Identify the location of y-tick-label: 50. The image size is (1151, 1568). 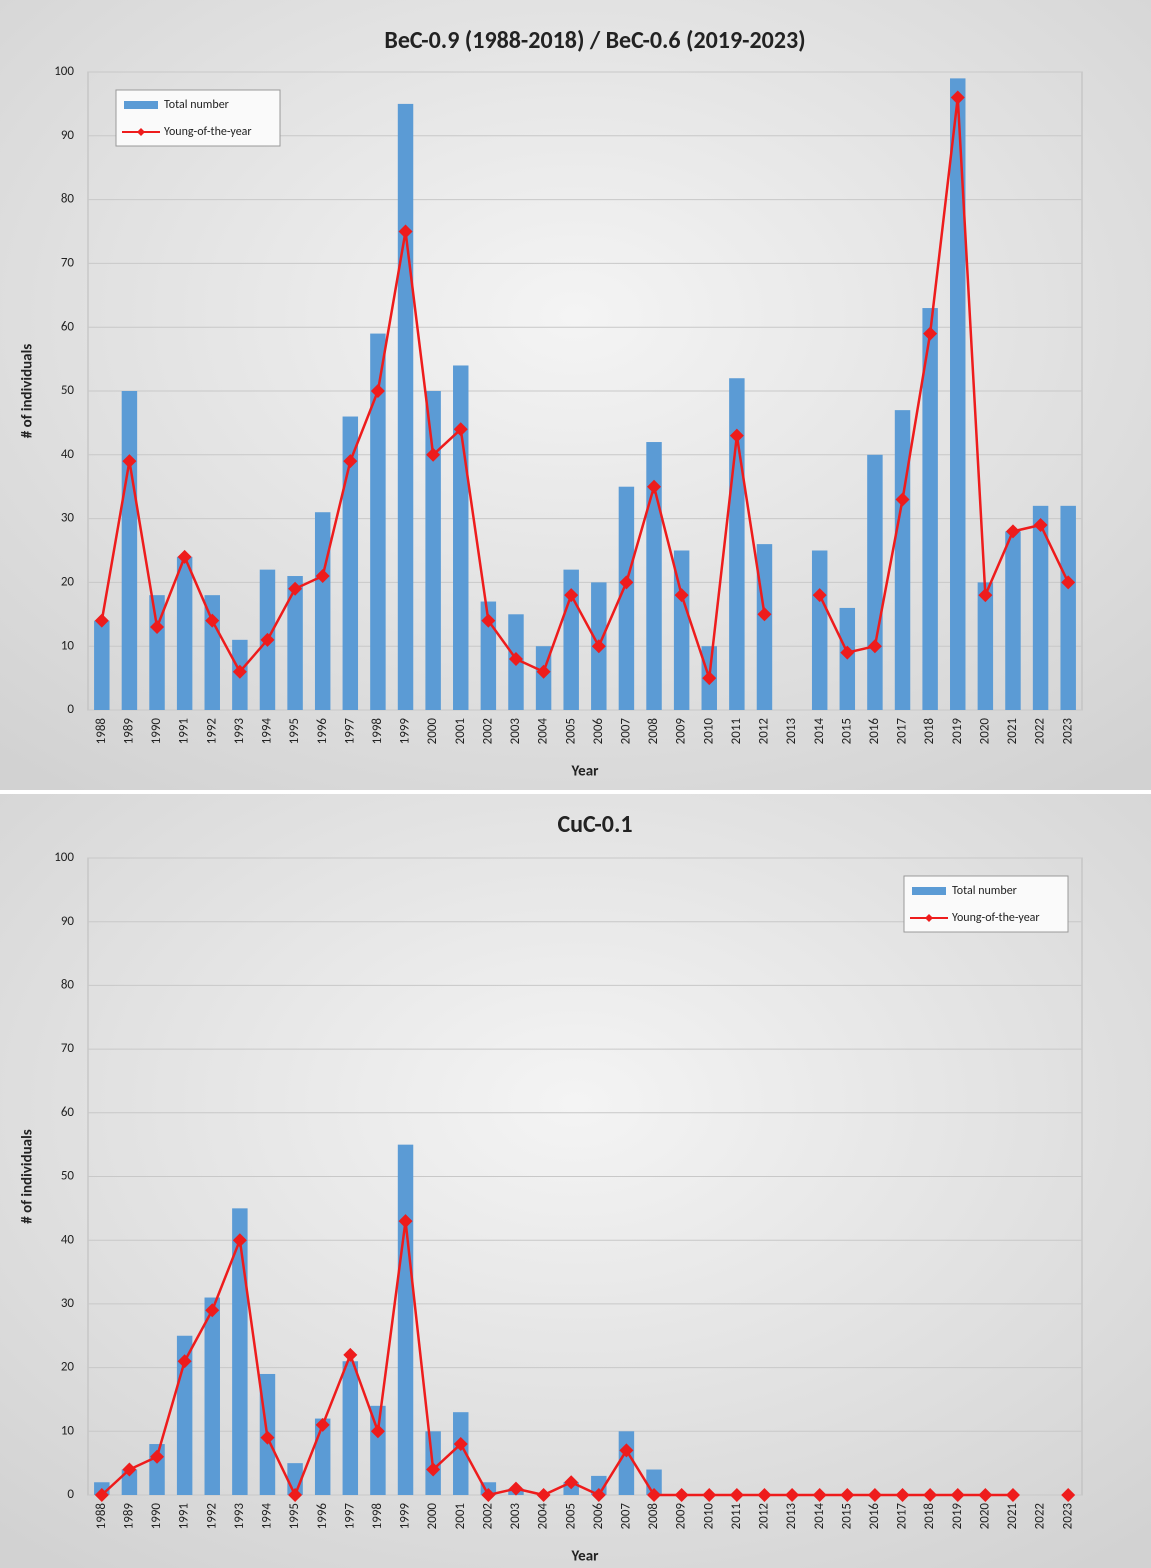
(68, 1176).